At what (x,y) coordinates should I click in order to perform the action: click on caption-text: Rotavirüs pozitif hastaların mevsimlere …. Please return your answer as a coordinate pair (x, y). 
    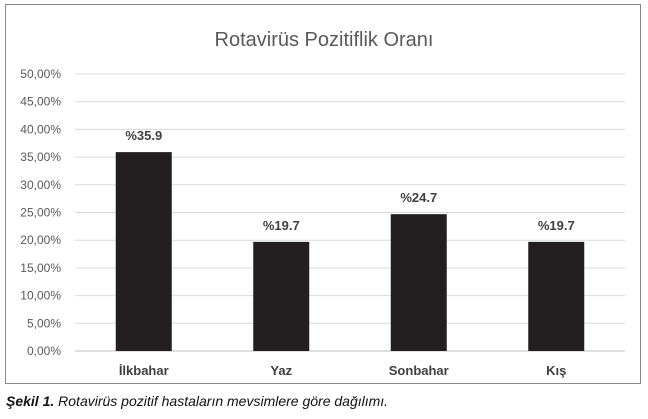
    Looking at the image, I should click on (223, 401).